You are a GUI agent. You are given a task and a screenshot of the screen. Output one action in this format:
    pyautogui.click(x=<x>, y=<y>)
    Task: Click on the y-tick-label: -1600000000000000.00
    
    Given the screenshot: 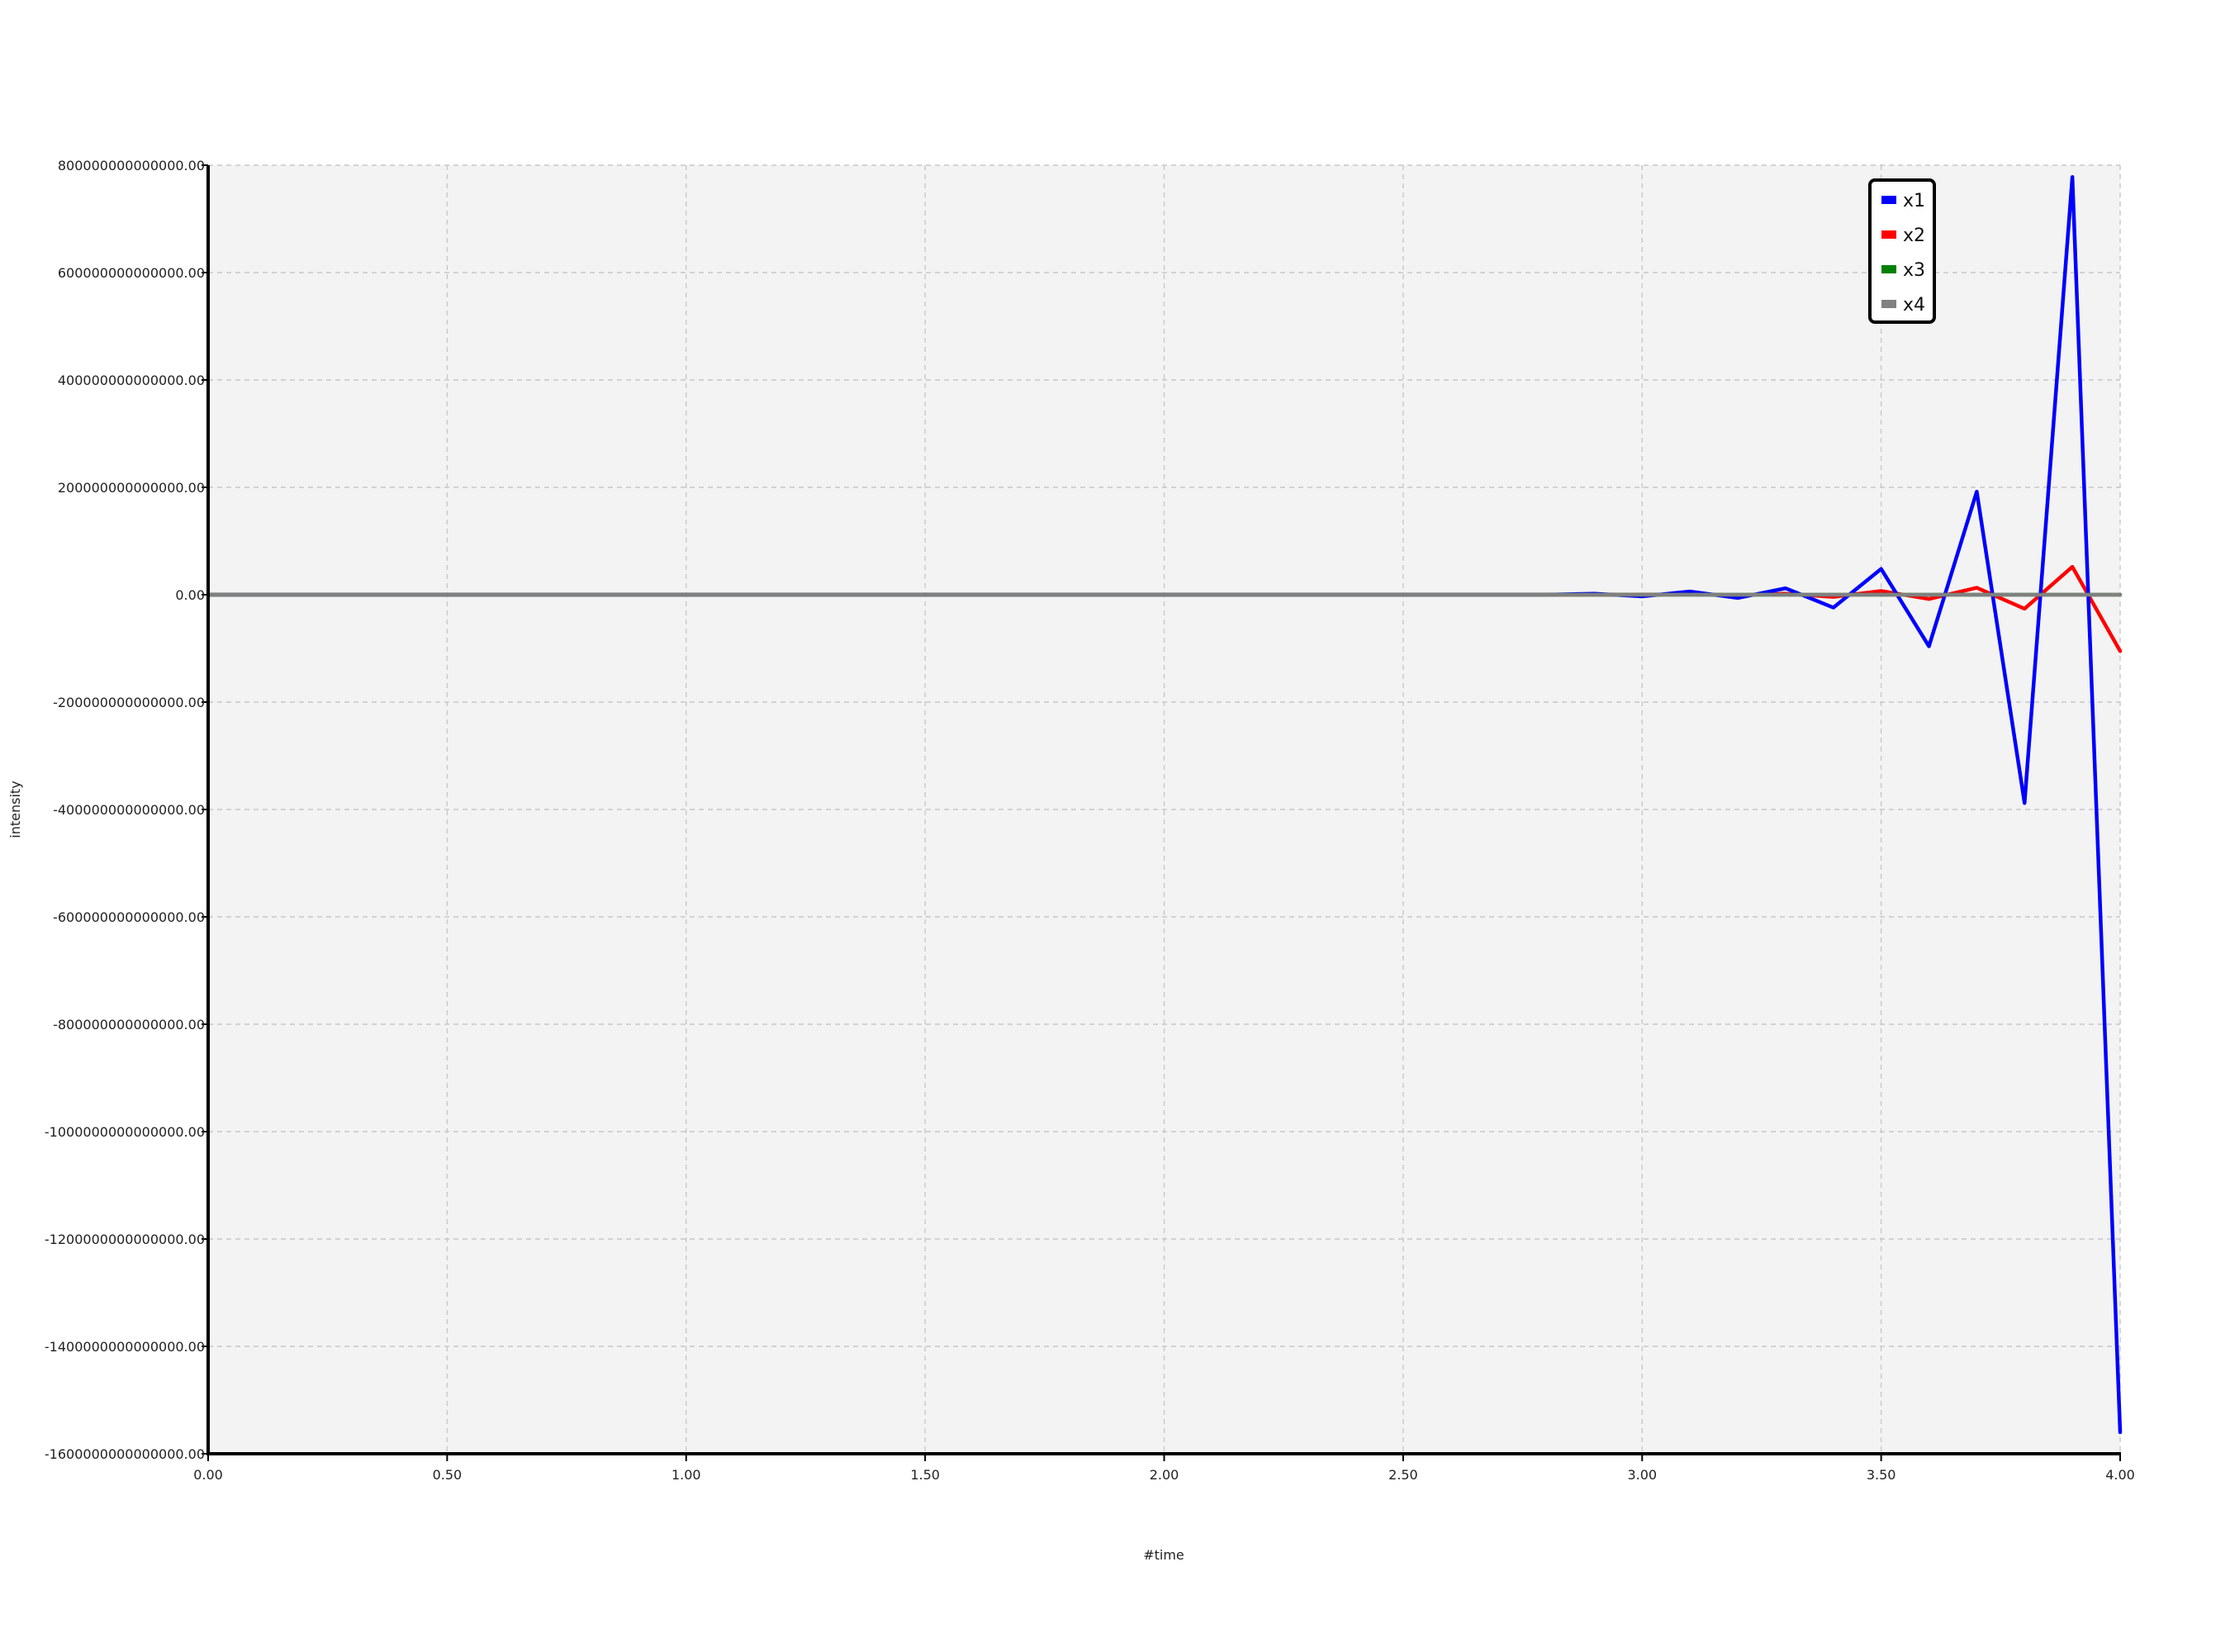 What is the action you would take?
    pyautogui.click(x=125, y=1454)
    